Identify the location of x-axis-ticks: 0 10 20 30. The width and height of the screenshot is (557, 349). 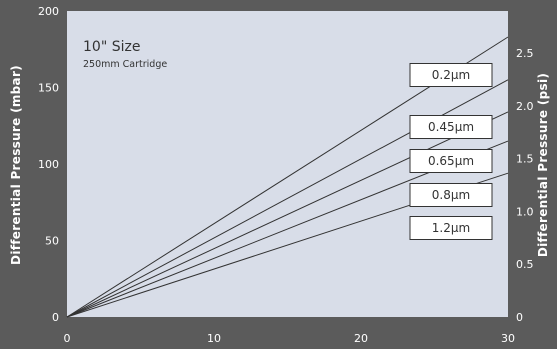
(290, 338).